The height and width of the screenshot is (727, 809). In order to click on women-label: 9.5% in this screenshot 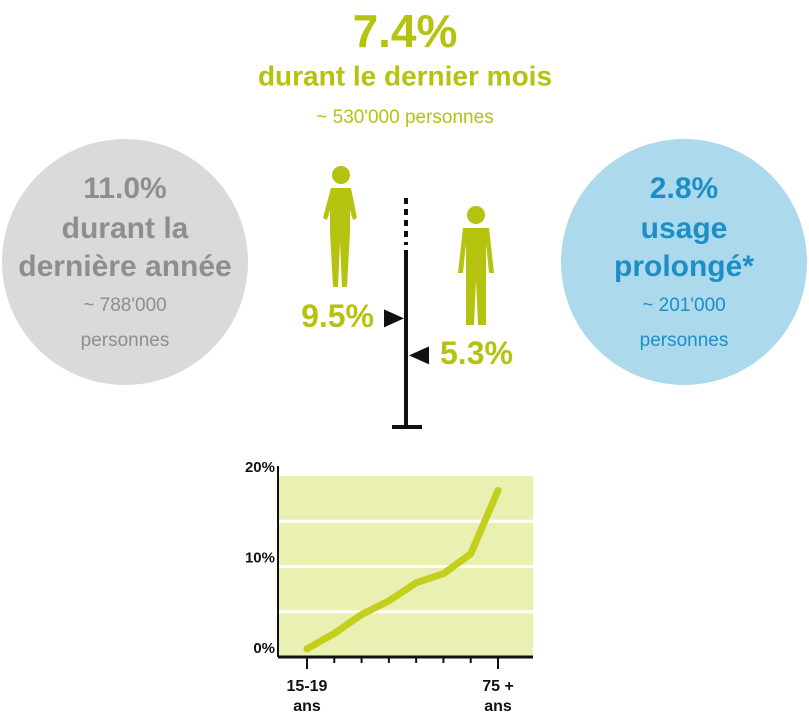, I will do `click(337, 316)`.